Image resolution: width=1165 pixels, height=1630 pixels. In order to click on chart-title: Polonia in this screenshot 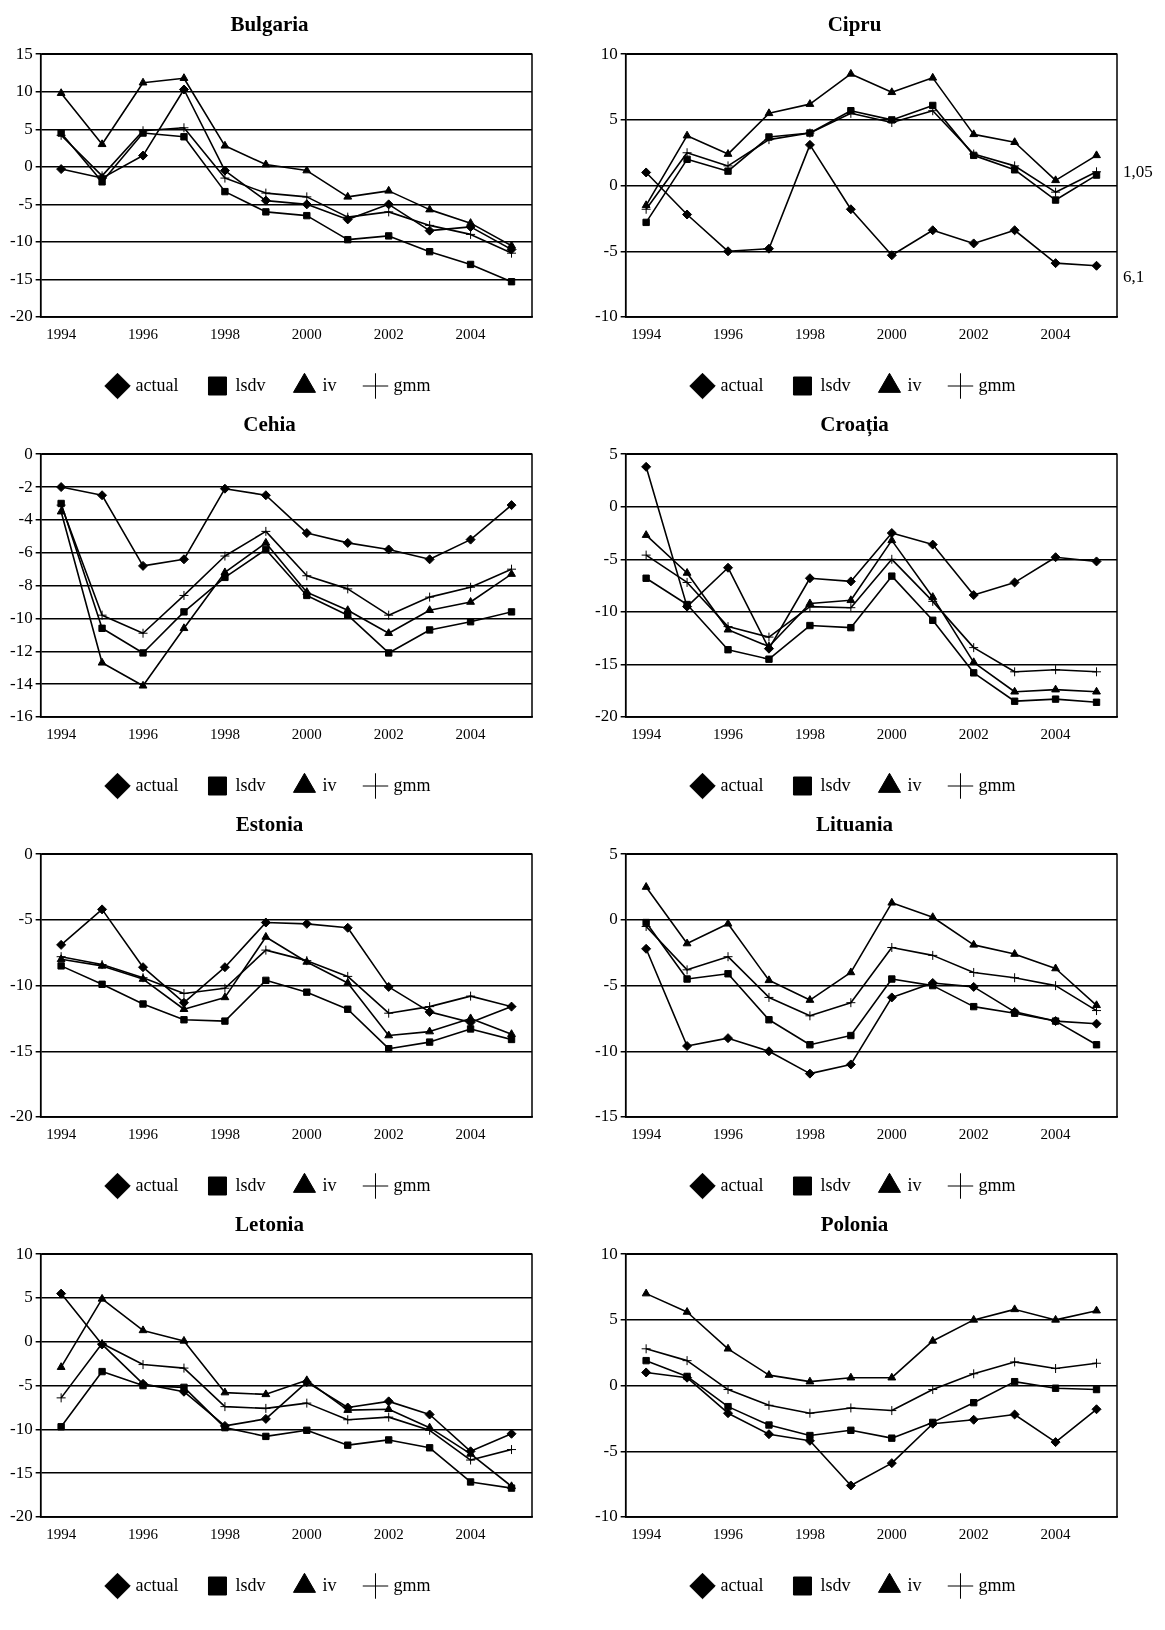, I will do `click(854, 1224)`.